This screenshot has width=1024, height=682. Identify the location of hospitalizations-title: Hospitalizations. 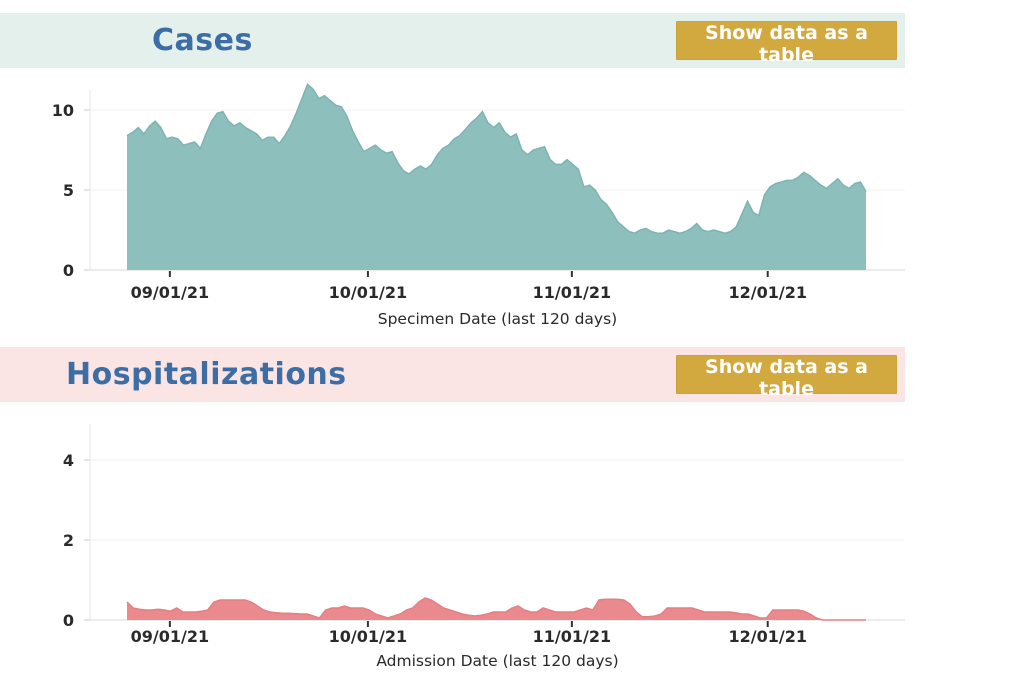
(206, 374).